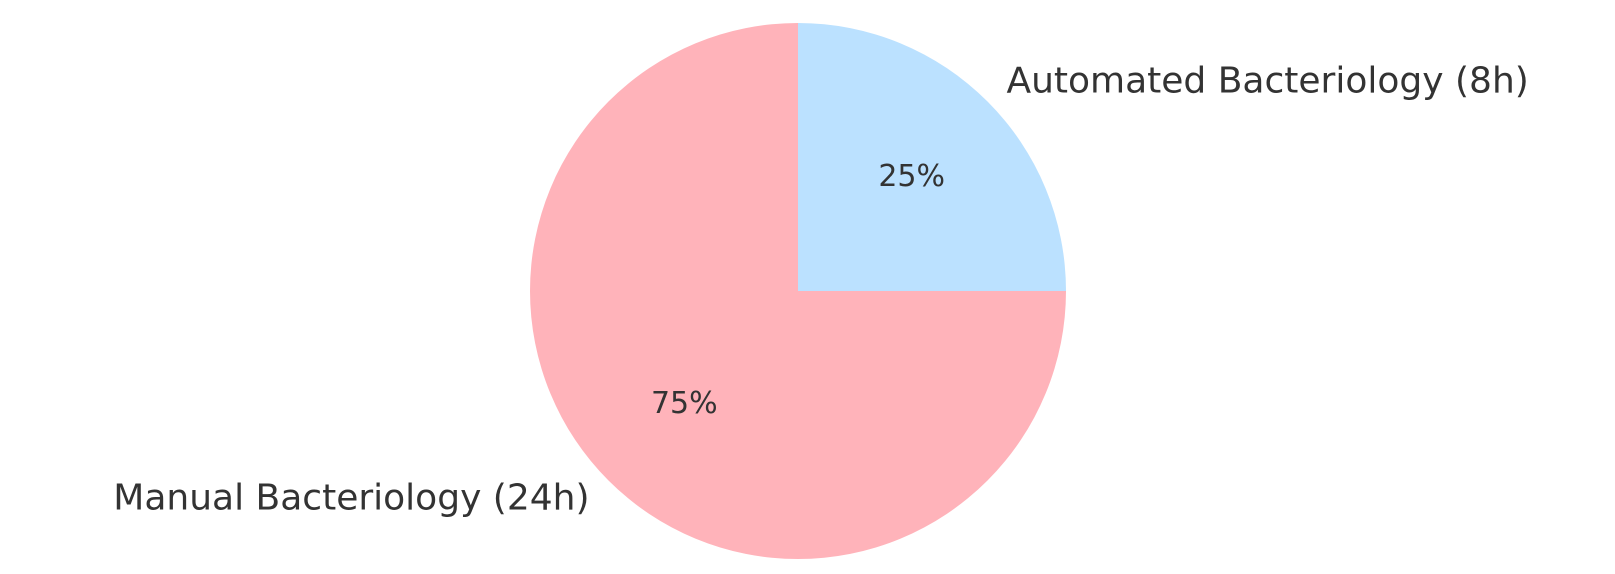 The width and height of the screenshot is (1615, 574). What do you see at coordinates (1267, 81) in the screenshot?
I see `slice-label: Automated Bacteriology (8h)` at bounding box center [1267, 81].